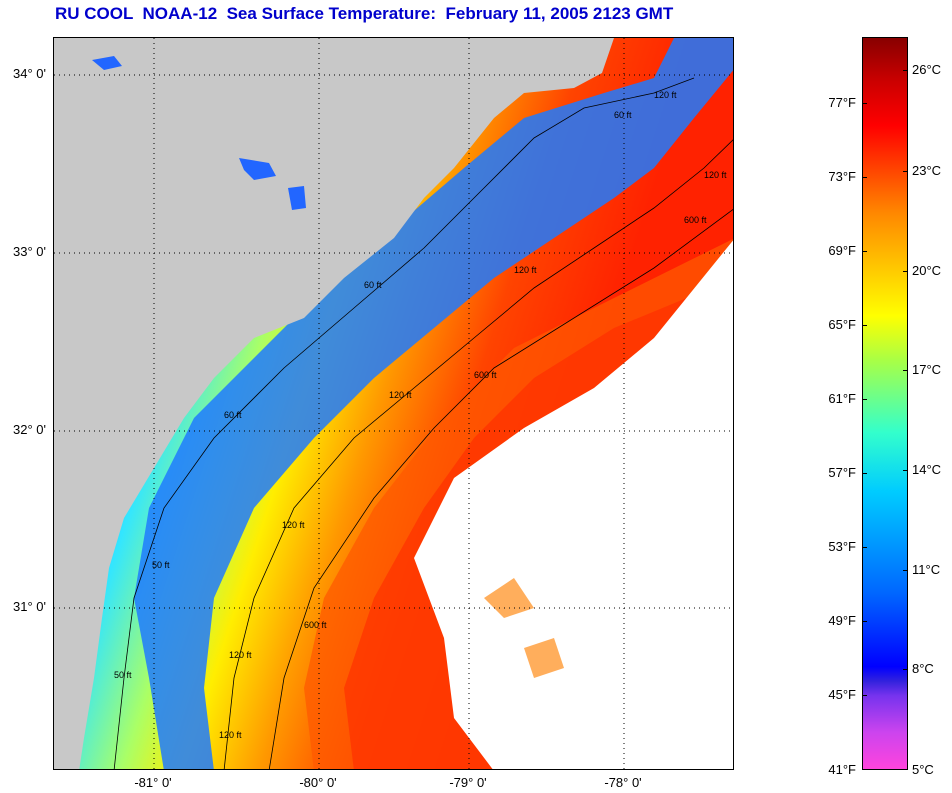  I want to click on colorbar-celsius-label: 14°C, so click(927, 469).